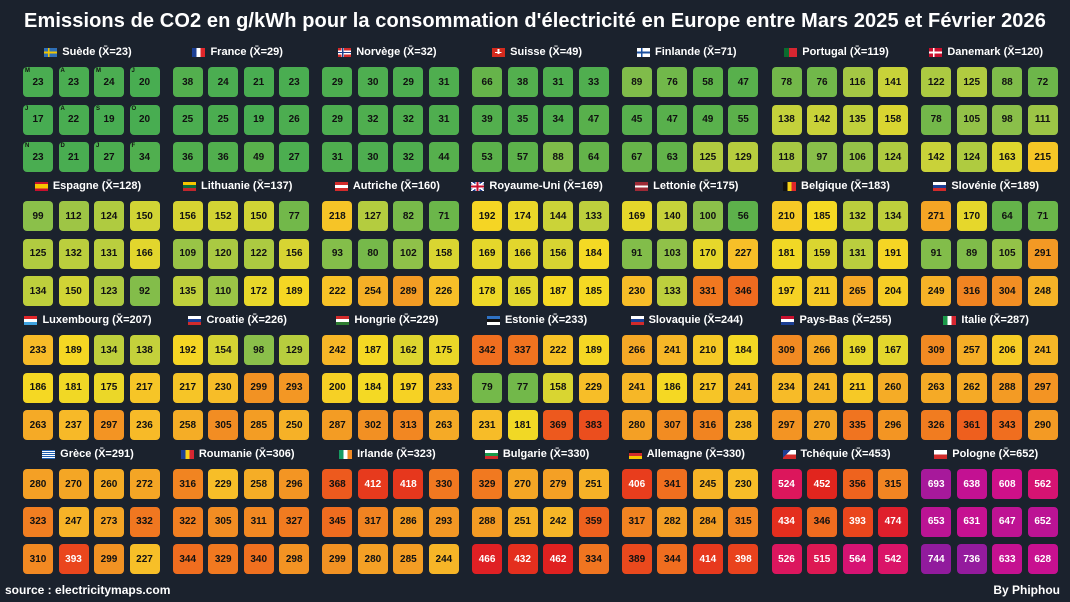  What do you see at coordinates (443, 157) in the screenshot?
I see `heatmap-cell: 44` at bounding box center [443, 157].